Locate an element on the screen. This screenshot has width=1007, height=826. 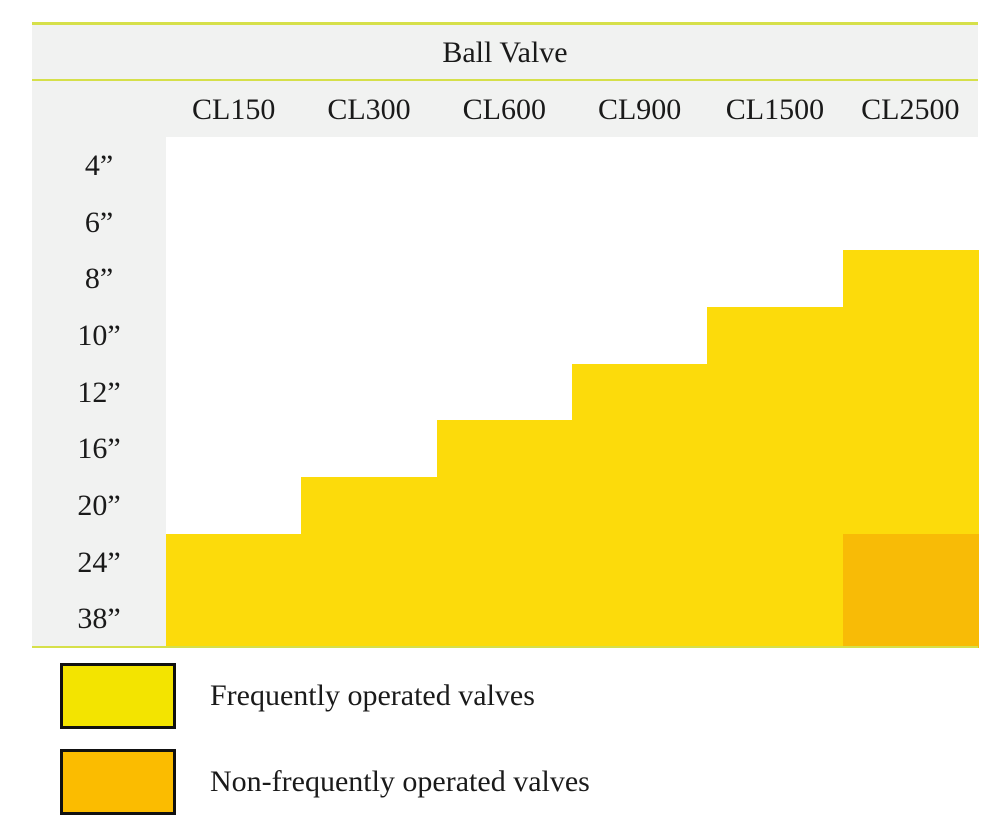
row-label: 12” is located at coordinates (99, 392).